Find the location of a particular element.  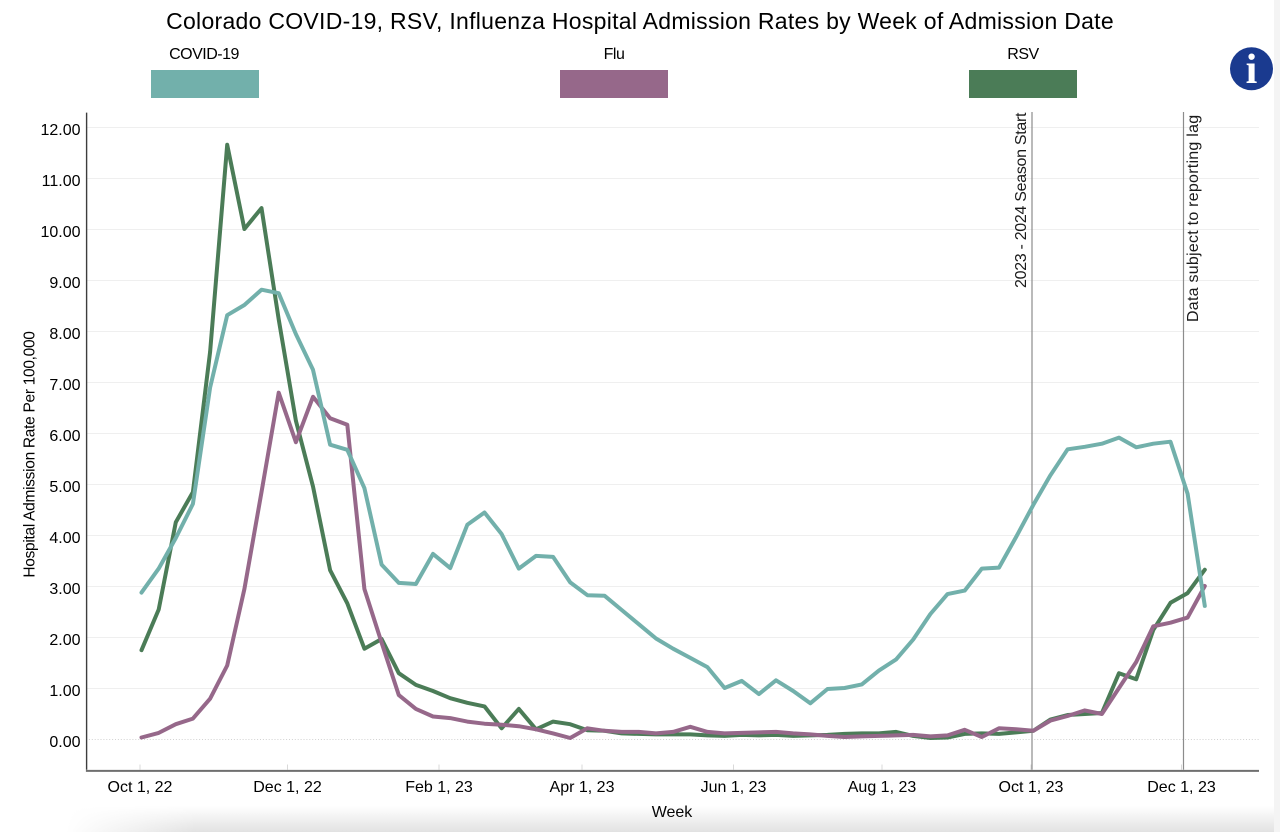

svg-text: 11.00 is located at coordinates (61, 181).